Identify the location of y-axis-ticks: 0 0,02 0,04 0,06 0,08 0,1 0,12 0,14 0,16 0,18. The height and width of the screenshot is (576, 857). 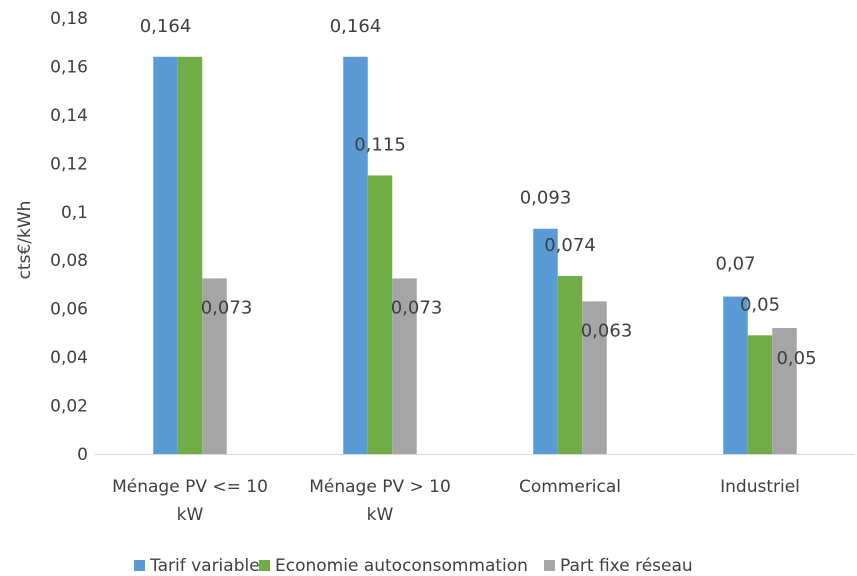
(69, 237).